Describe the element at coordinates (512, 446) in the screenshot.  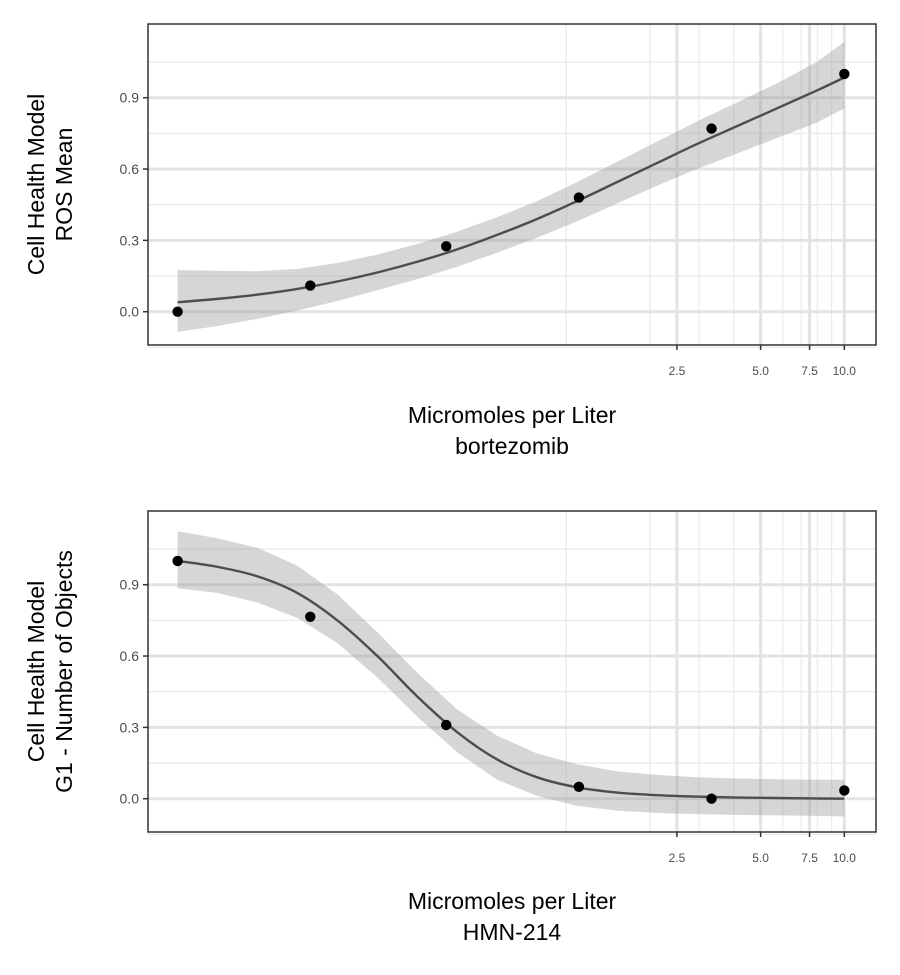
I see `panel1-x-axis-title-line2: bortezomib` at that location.